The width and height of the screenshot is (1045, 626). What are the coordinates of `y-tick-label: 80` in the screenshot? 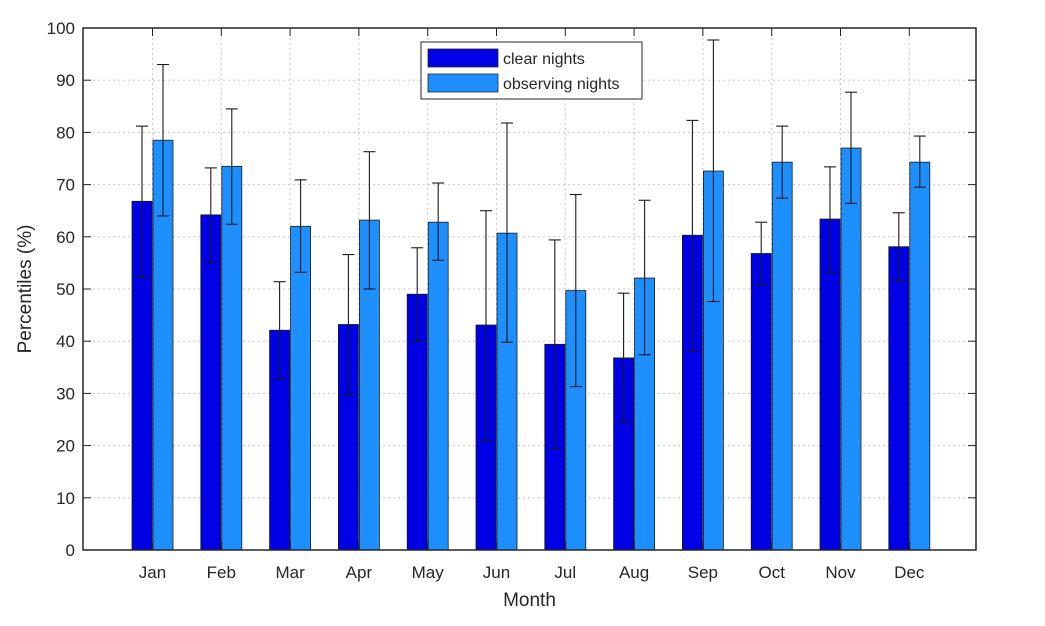 It's located at (65, 132).